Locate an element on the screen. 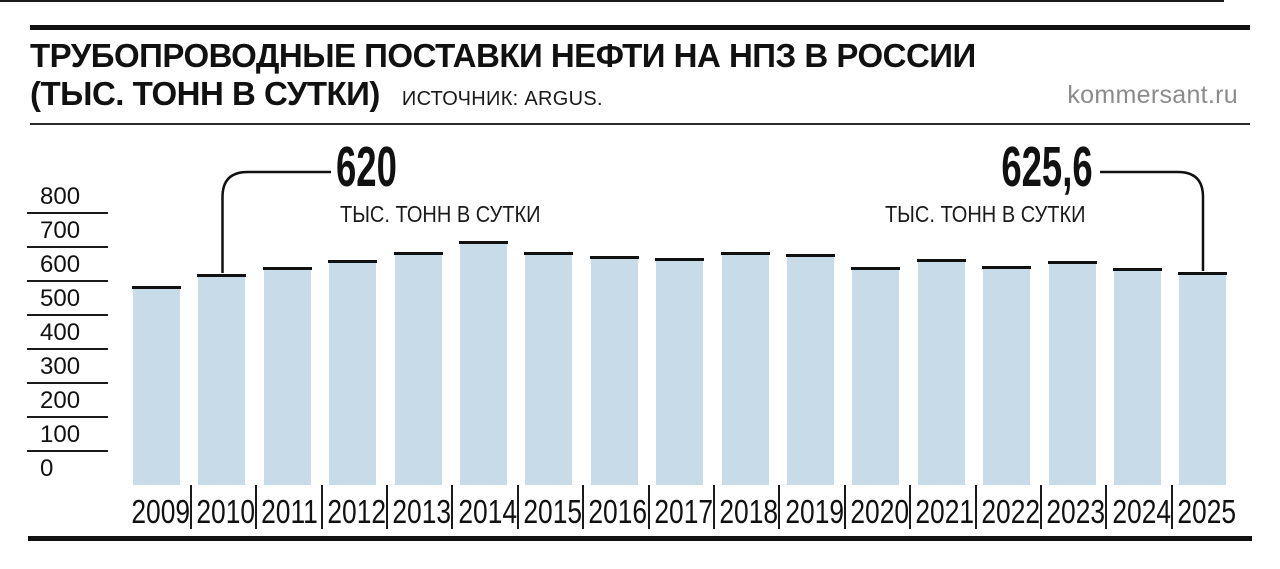 The image size is (1280, 569). annotation-value-2010: 620 is located at coordinates (366, 167).